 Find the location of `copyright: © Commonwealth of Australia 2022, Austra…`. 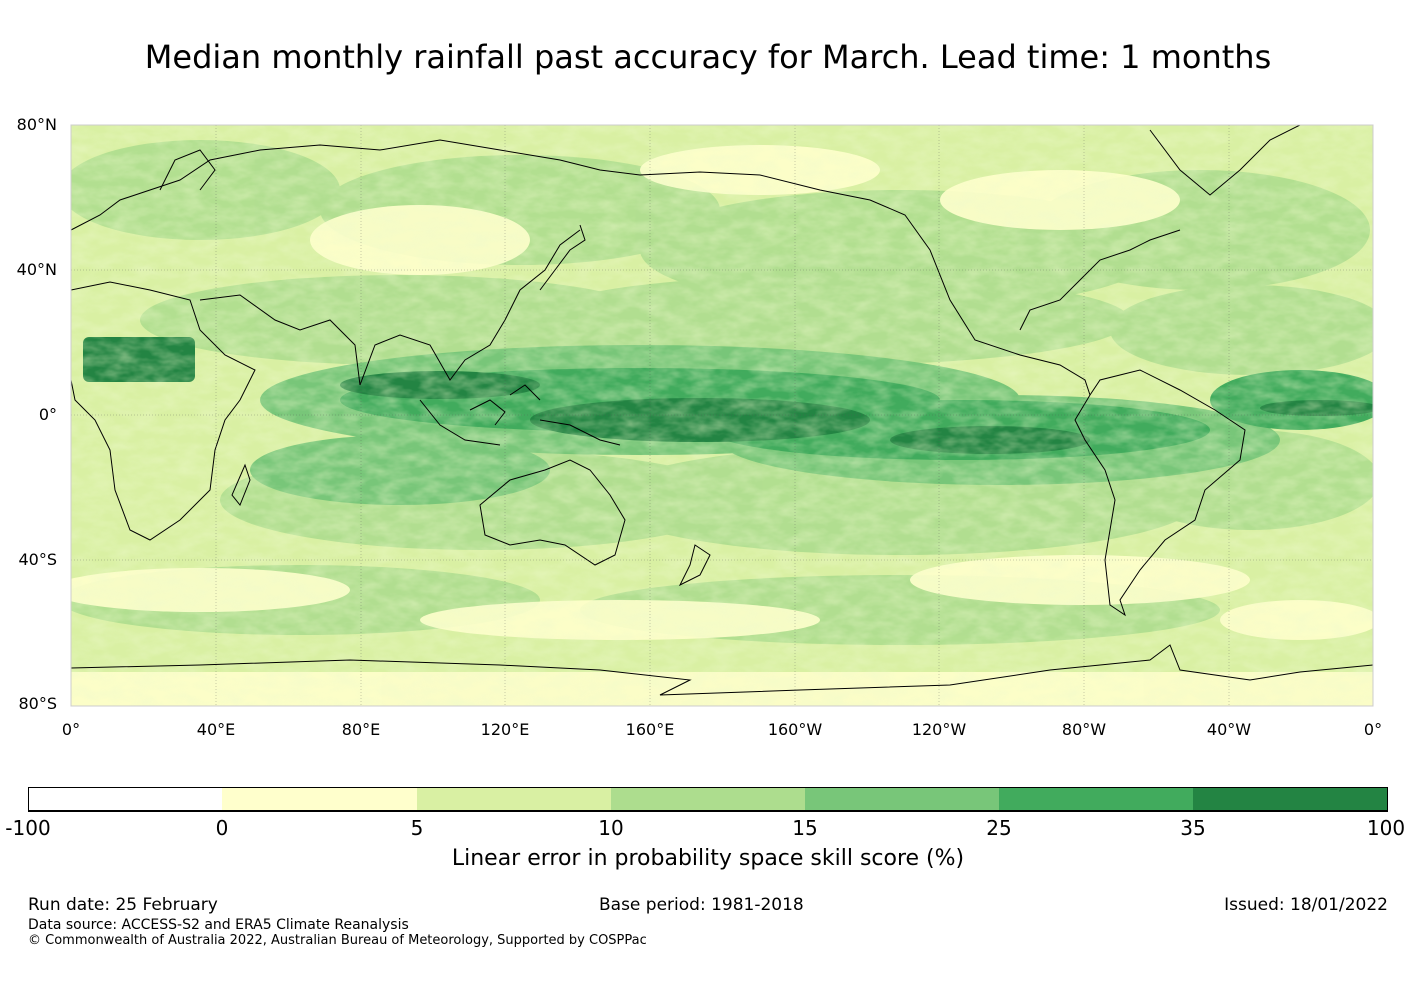

copyright: © Commonwealth of Australia 2022, Austra… is located at coordinates (337, 940).